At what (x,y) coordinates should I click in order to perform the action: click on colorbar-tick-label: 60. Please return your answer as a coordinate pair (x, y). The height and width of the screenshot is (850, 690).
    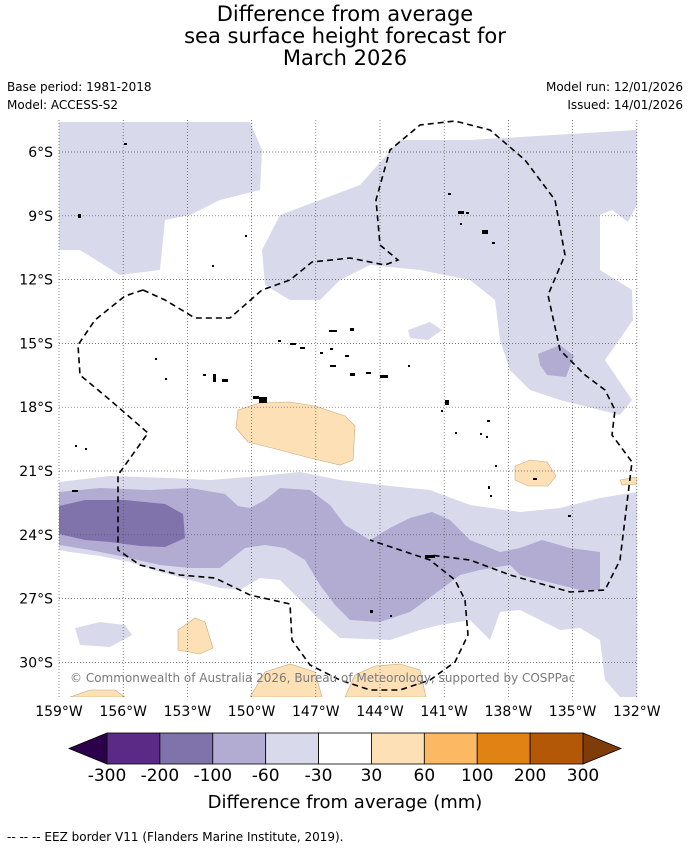
    Looking at the image, I should click on (424, 776).